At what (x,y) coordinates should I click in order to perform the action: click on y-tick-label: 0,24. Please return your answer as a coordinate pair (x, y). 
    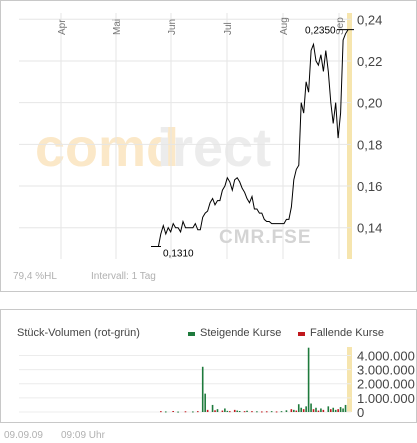
    Looking at the image, I should click on (369, 19).